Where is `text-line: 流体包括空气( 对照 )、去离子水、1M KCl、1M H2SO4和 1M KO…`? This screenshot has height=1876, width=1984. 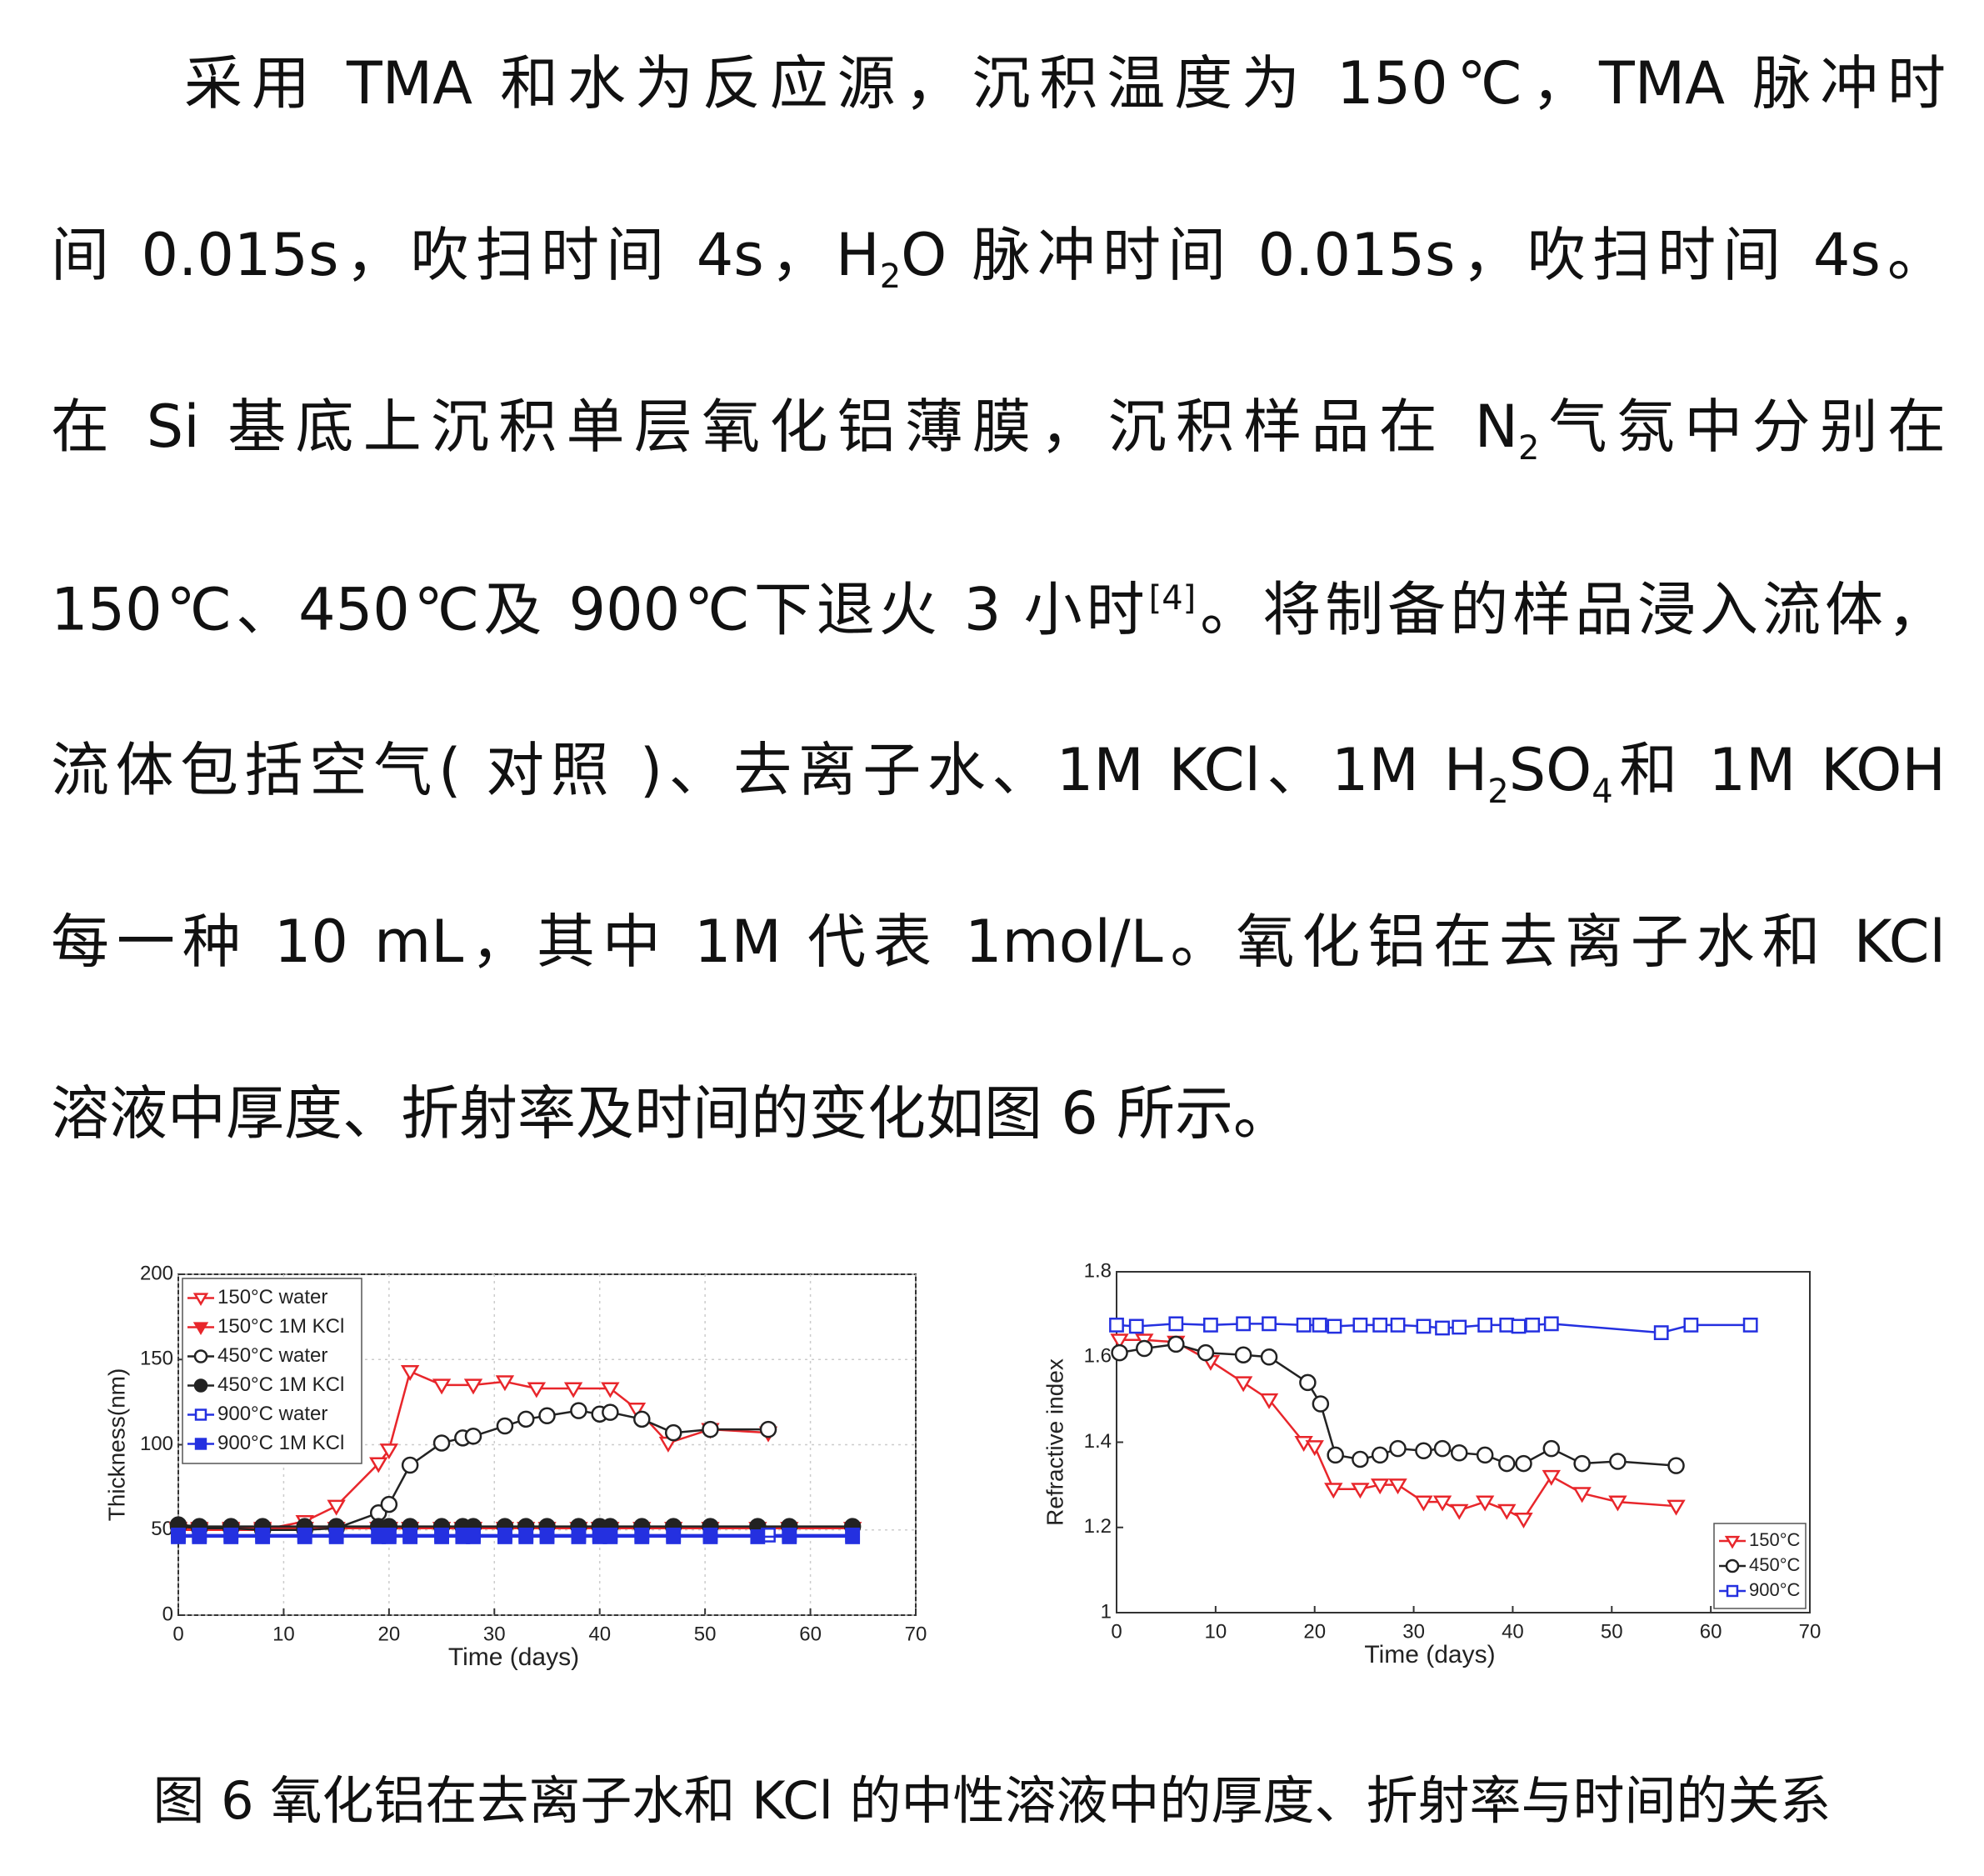 text-line: 流体包括空气( 对照 )、去离子水、1M KCl、1M H2SO4和 1M KO… is located at coordinates (999, 810).